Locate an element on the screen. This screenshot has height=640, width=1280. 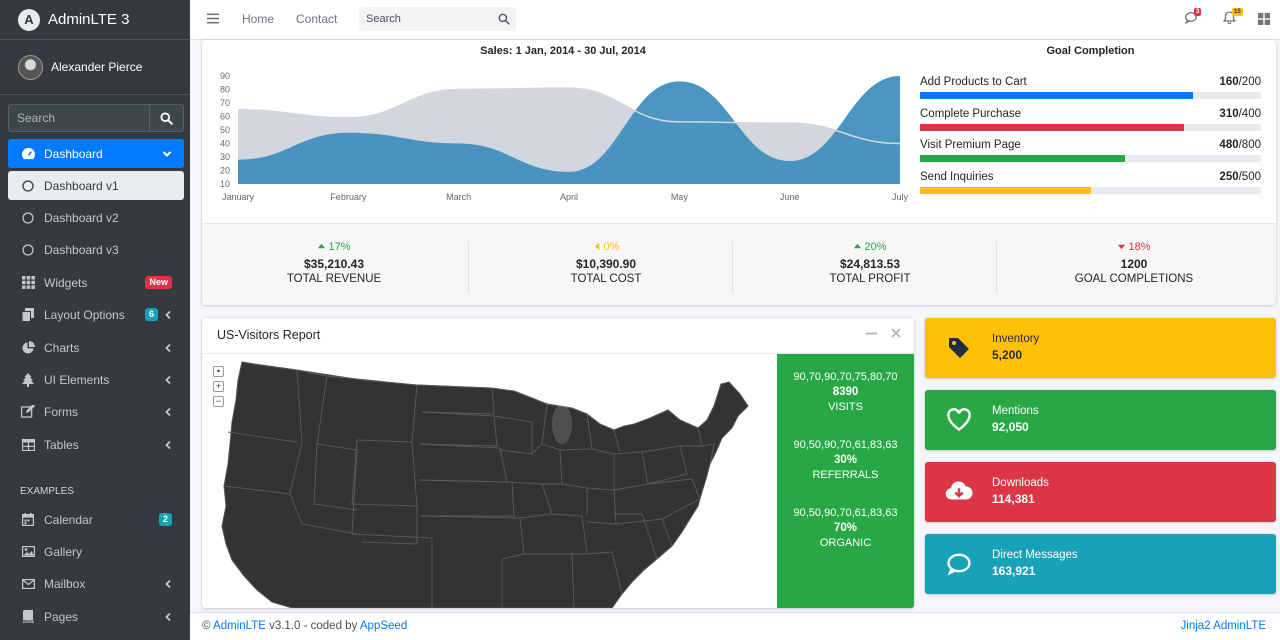
caret-left-icon is located at coordinates (598, 247).